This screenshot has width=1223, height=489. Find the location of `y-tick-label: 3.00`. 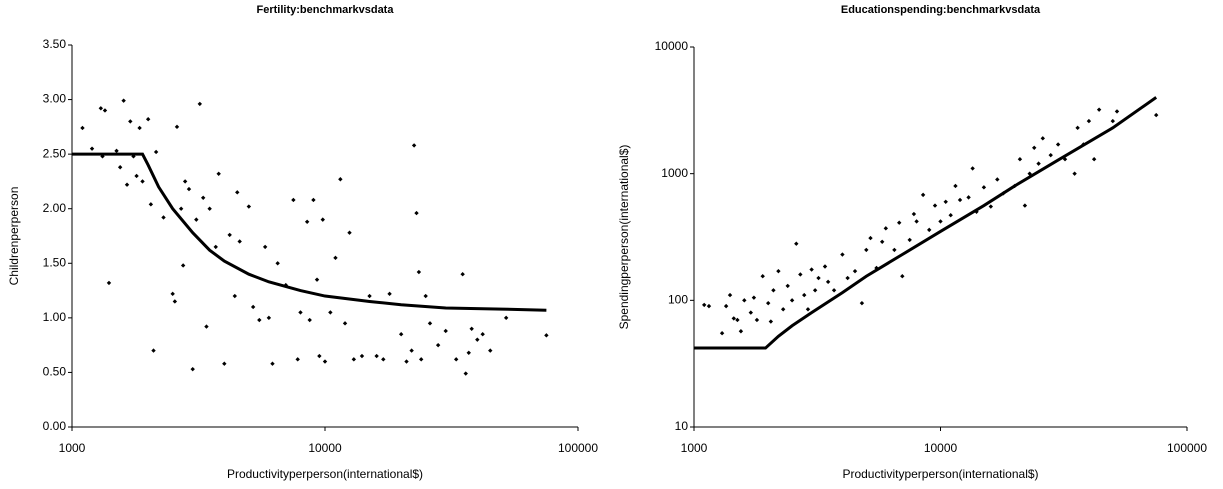

y-tick-label: 3.00 is located at coordinates (55, 99).